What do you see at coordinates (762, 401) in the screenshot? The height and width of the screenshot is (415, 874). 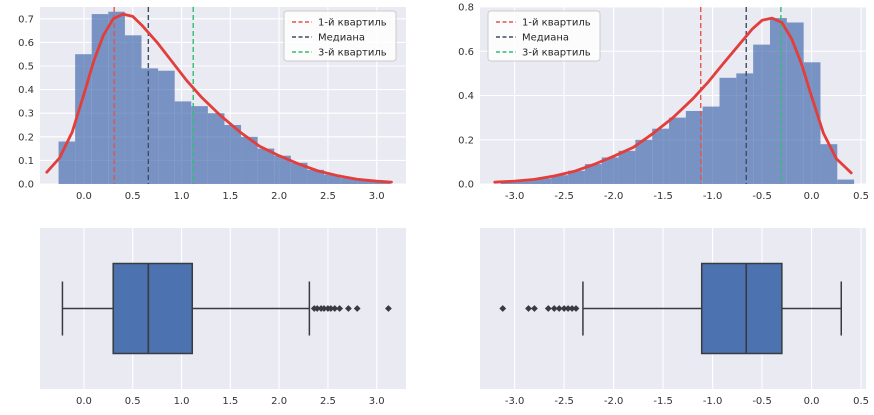 I see `x-tick-label: -0.5` at bounding box center [762, 401].